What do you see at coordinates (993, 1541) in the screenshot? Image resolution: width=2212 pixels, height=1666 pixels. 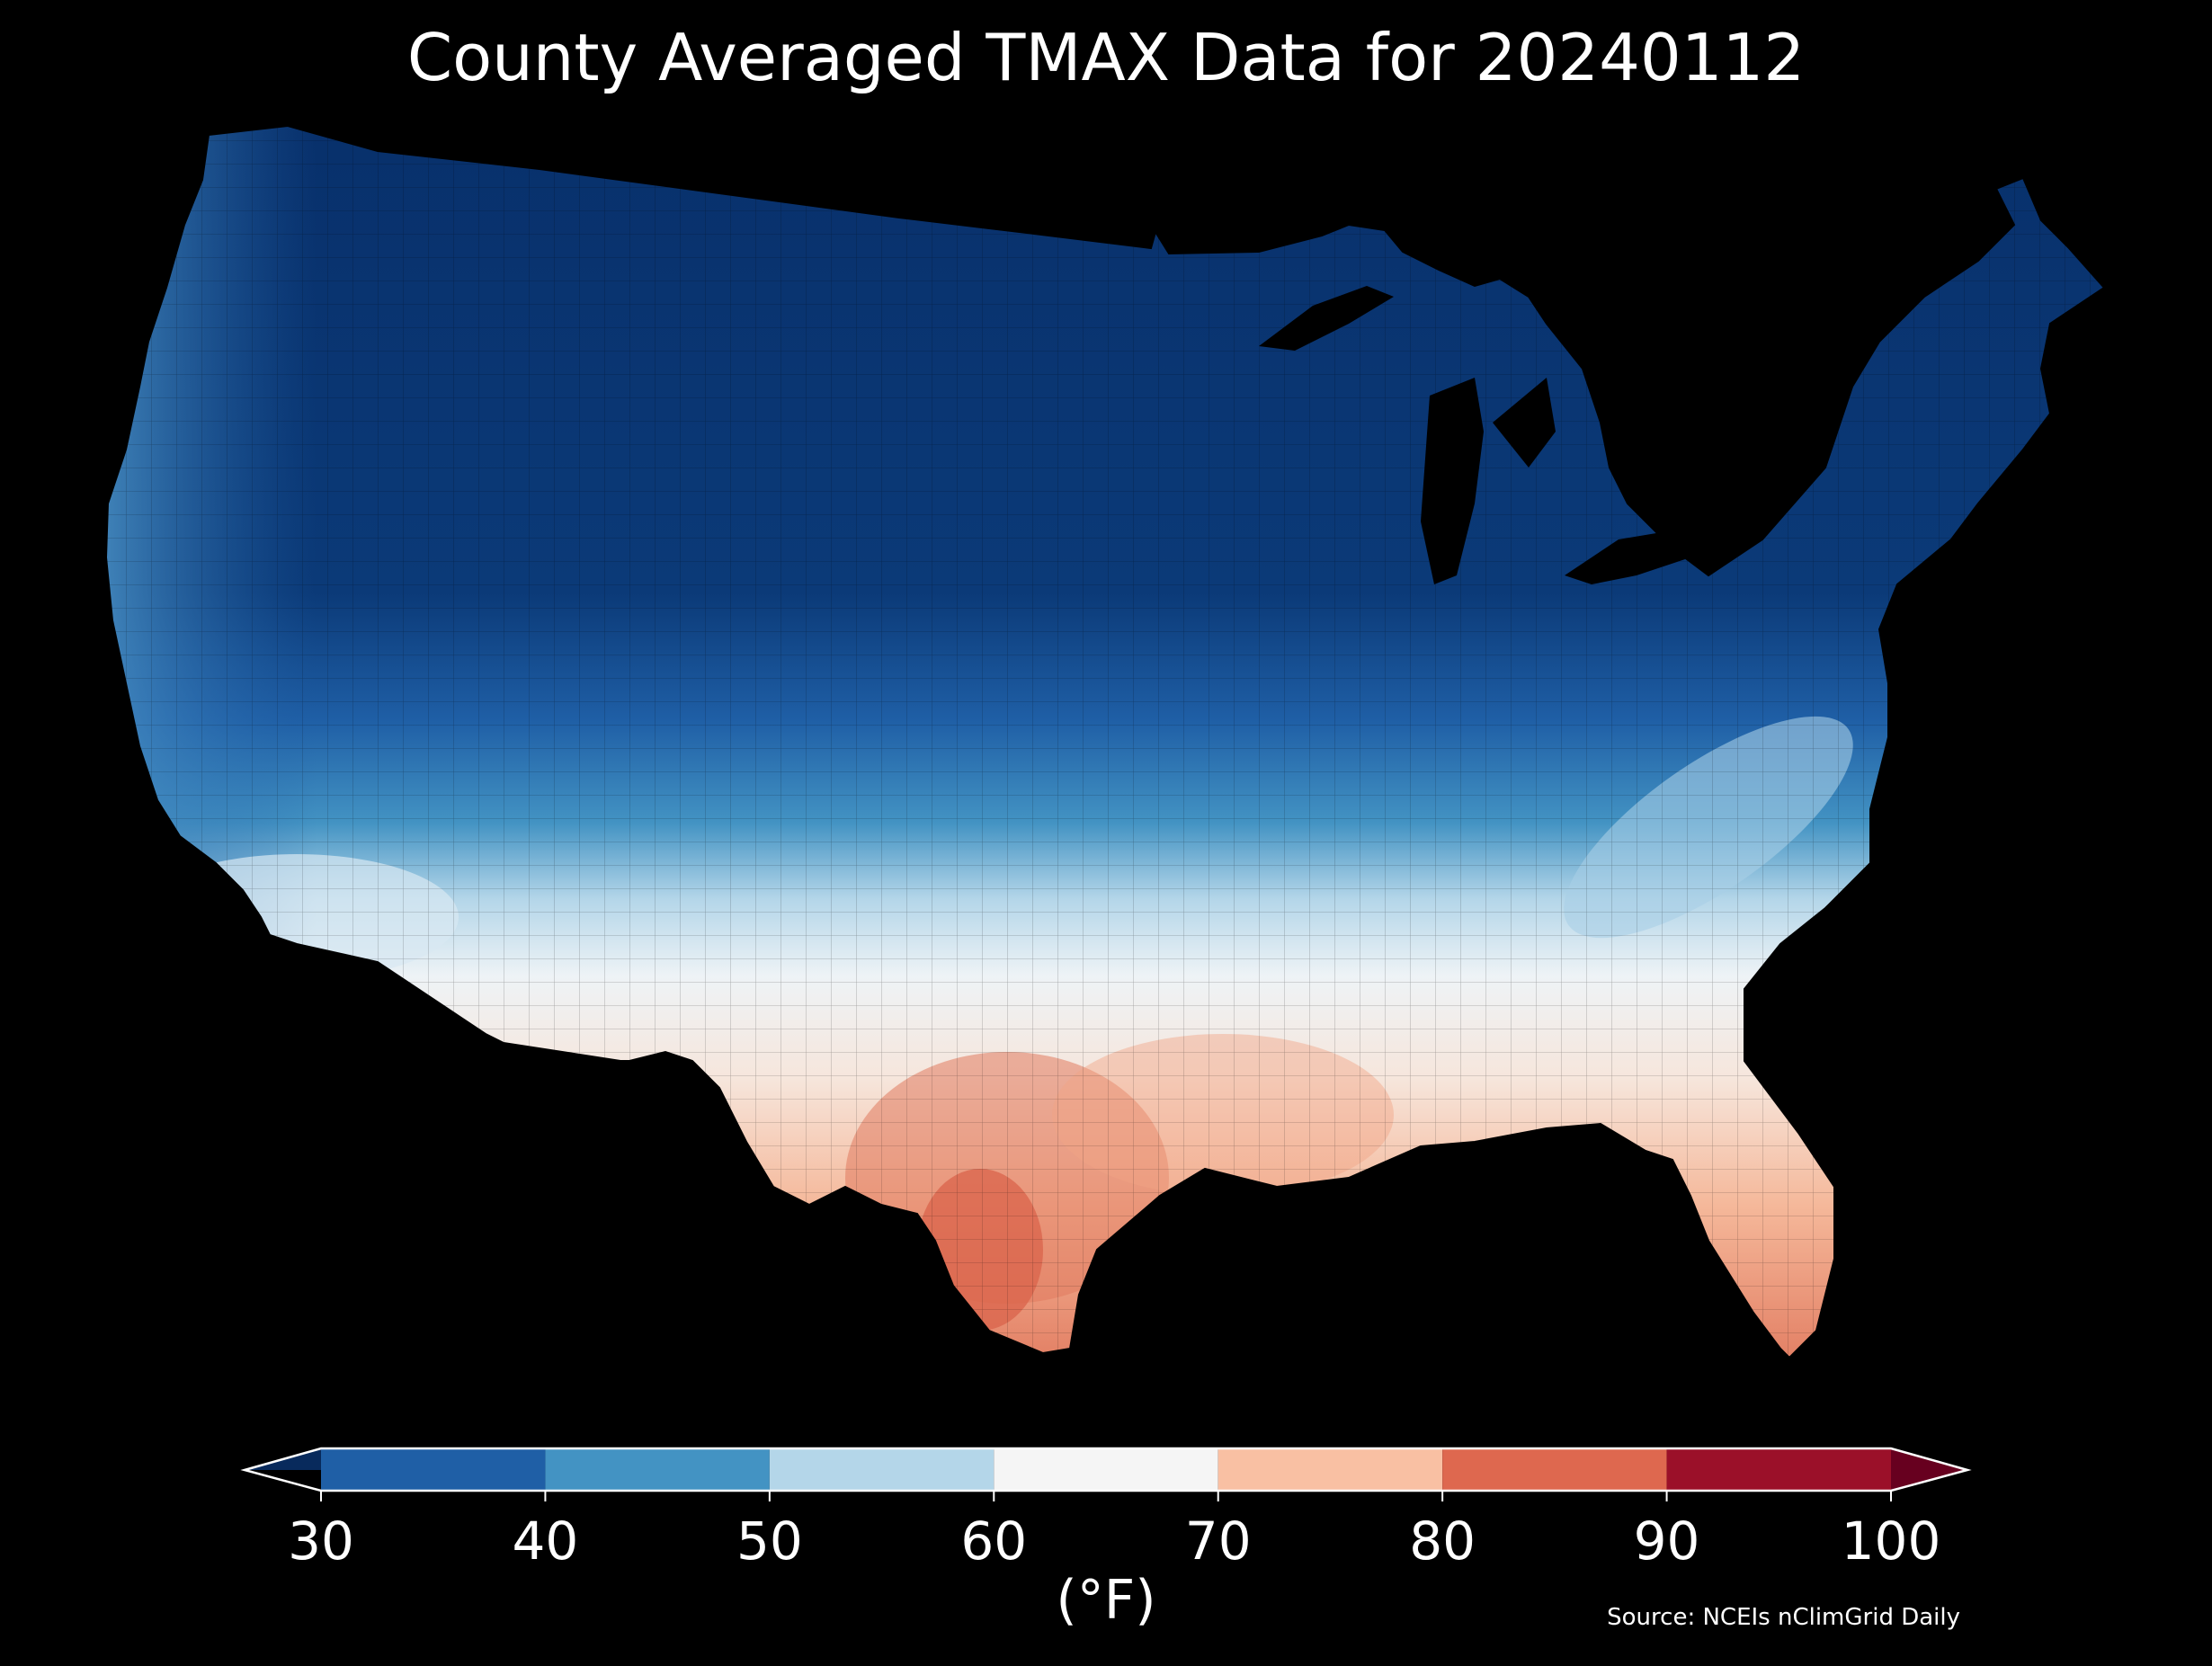 I see `colorbar-tick-label: 60` at bounding box center [993, 1541].